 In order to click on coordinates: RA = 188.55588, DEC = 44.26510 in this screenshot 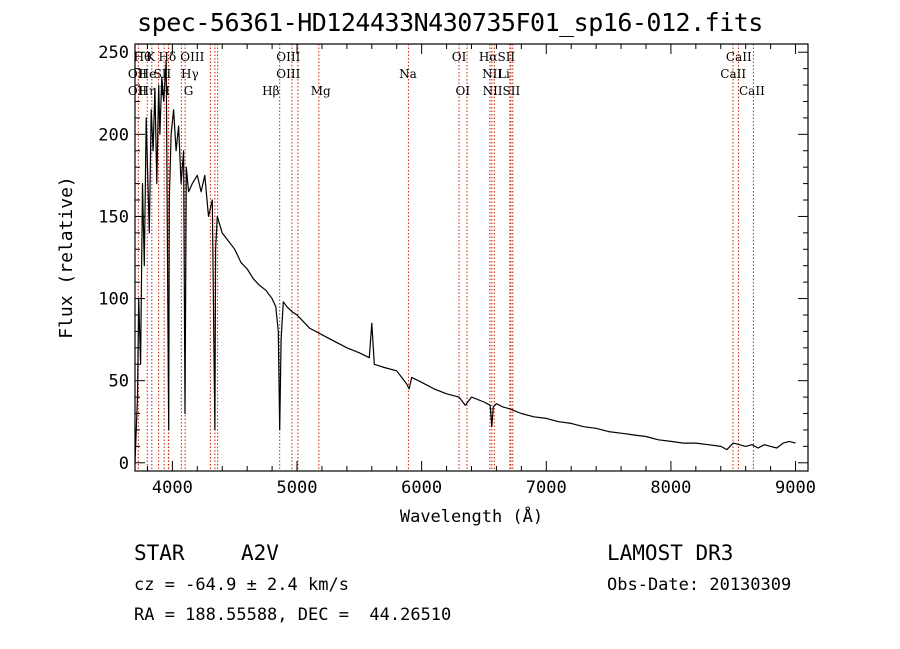, I will do `click(293, 615)`.